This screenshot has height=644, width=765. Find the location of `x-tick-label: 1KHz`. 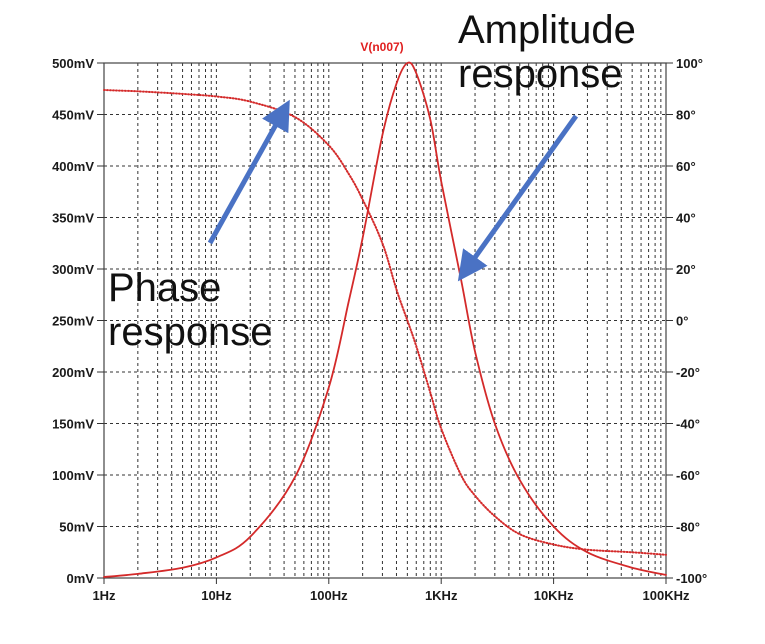

x-tick-label: 1KHz is located at coordinates (441, 595).